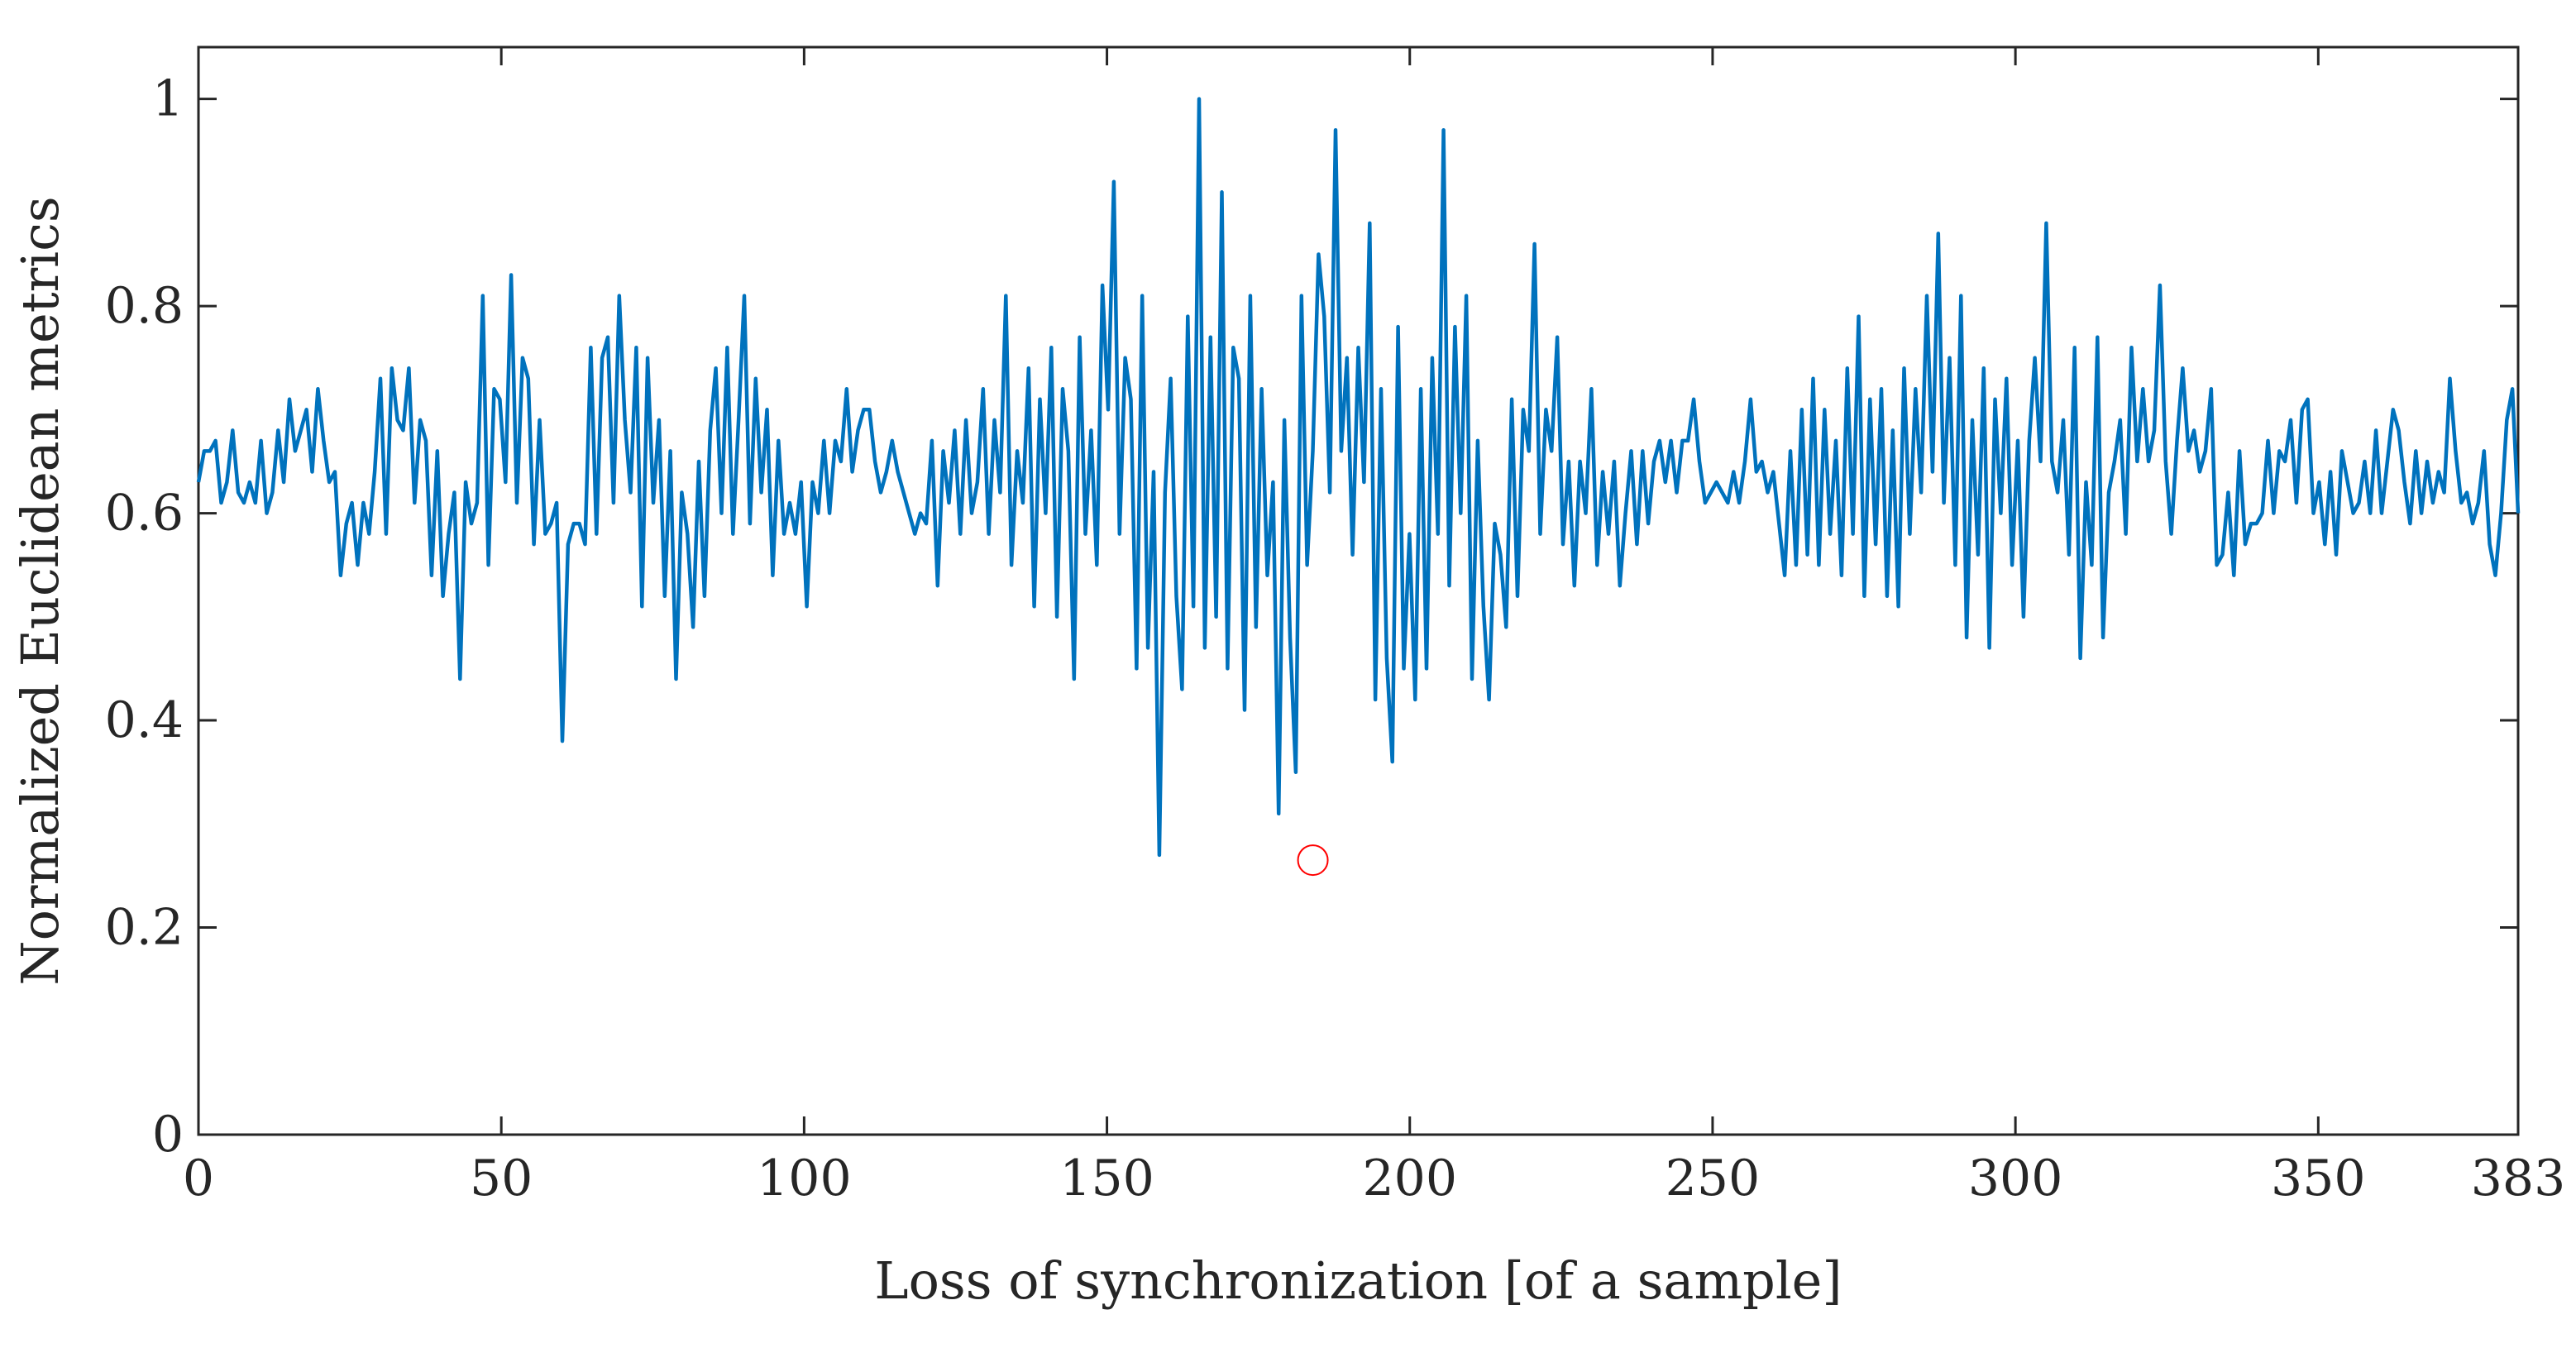 The image size is (2576, 1348). I want to click on x-tick-label: 200, so click(1409, 1178).